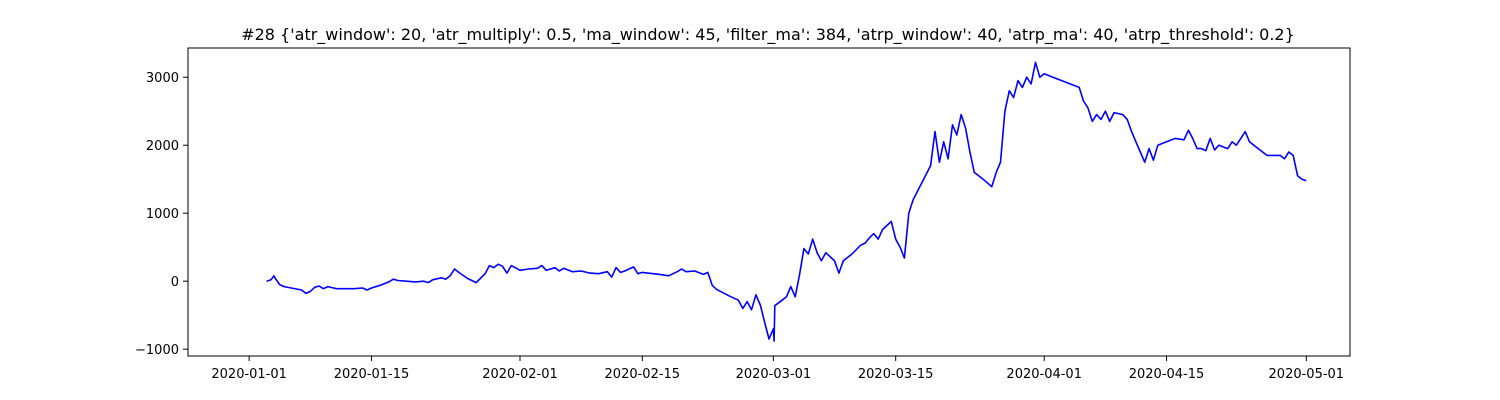  I want to click on y-axis: −1000 0 1000 2000 3000, so click(161, 214).